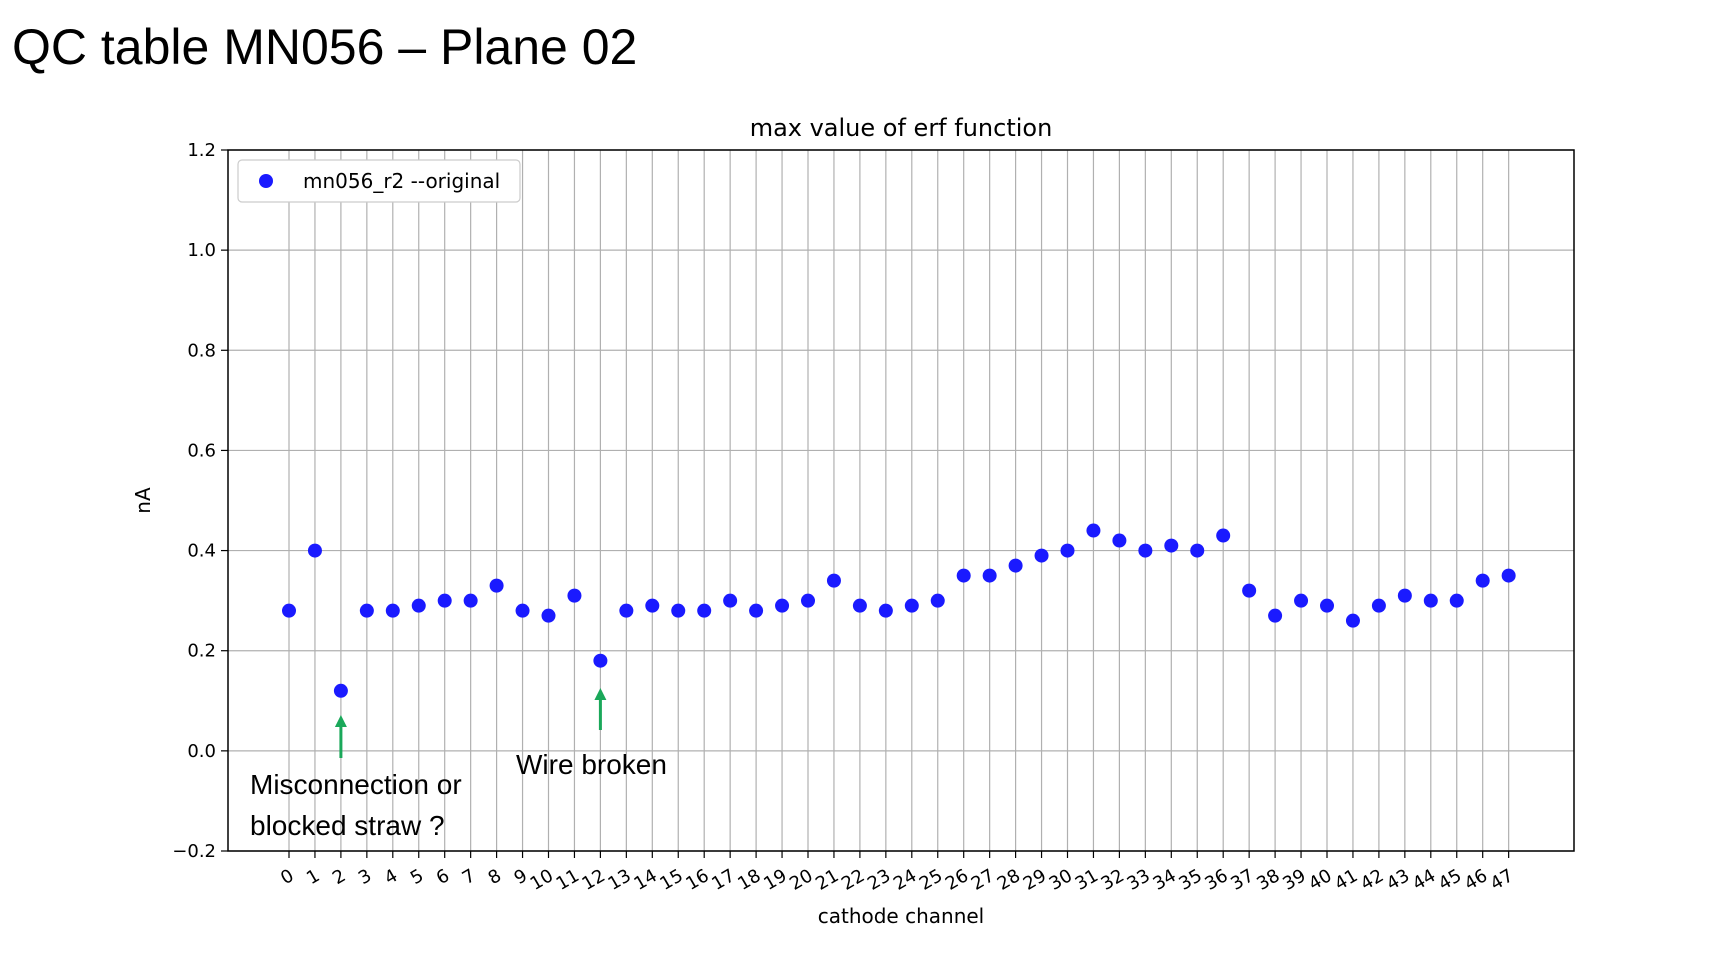  I want to click on x-tick-label: 3, so click(365, 877).